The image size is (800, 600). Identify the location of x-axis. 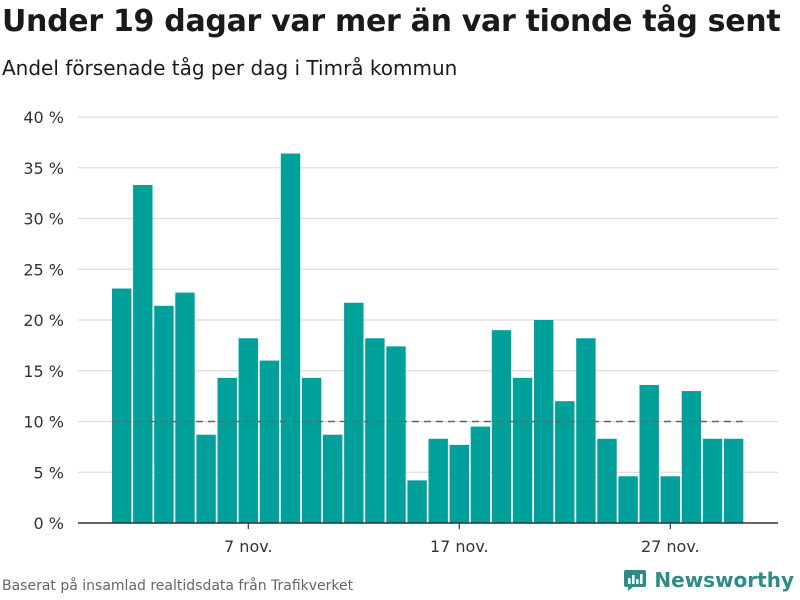
(428, 525).